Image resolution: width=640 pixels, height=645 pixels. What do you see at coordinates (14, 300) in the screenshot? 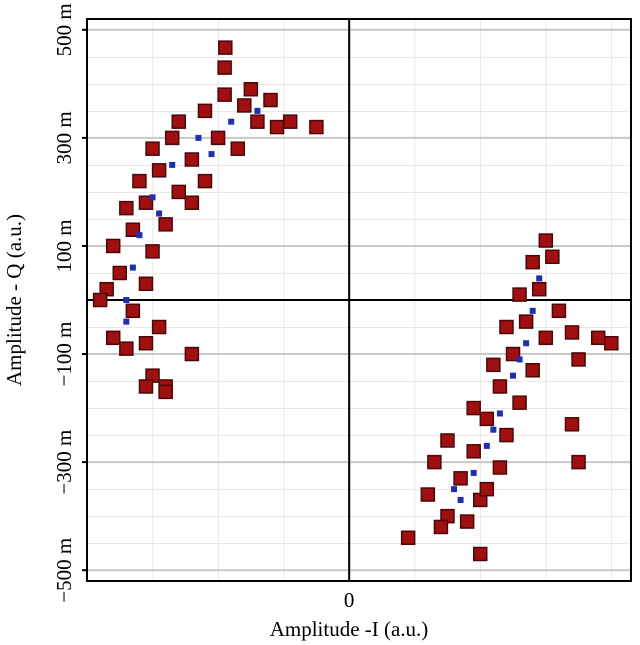
I see `y-axis-label: Amplitude - Q (a.u.)` at bounding box center [14, 300].